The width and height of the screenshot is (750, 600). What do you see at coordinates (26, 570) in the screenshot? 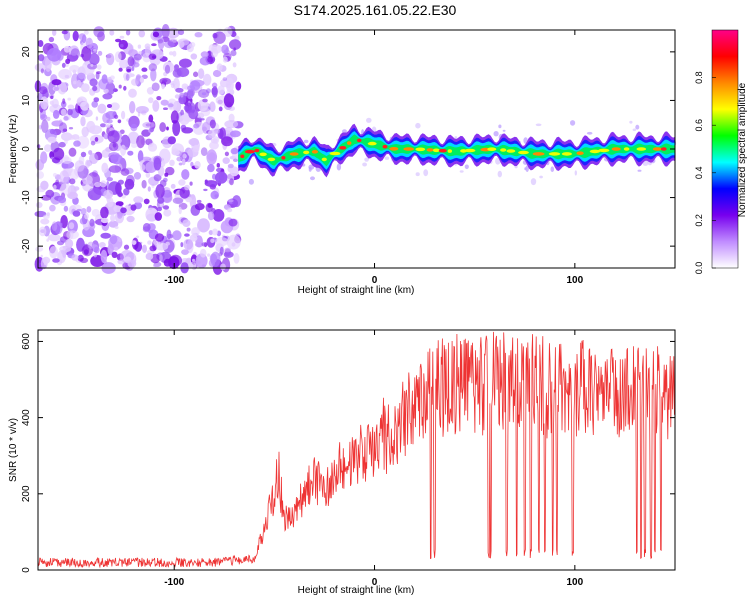
I see `y-tick-label: 0` at bounding box center [26, 570].